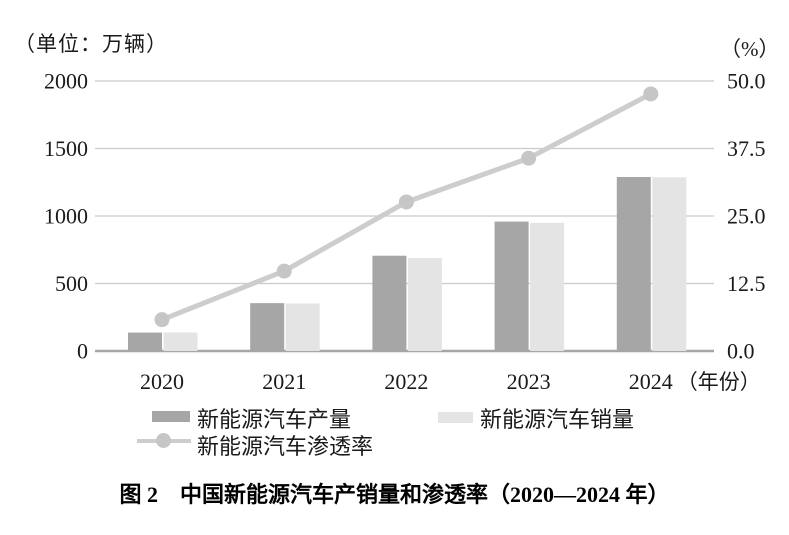  What do you see at coordinates (529, 381) in the screenshot?
I see `x-axis-label-2023: 2023` at bounding box center [529, 381].